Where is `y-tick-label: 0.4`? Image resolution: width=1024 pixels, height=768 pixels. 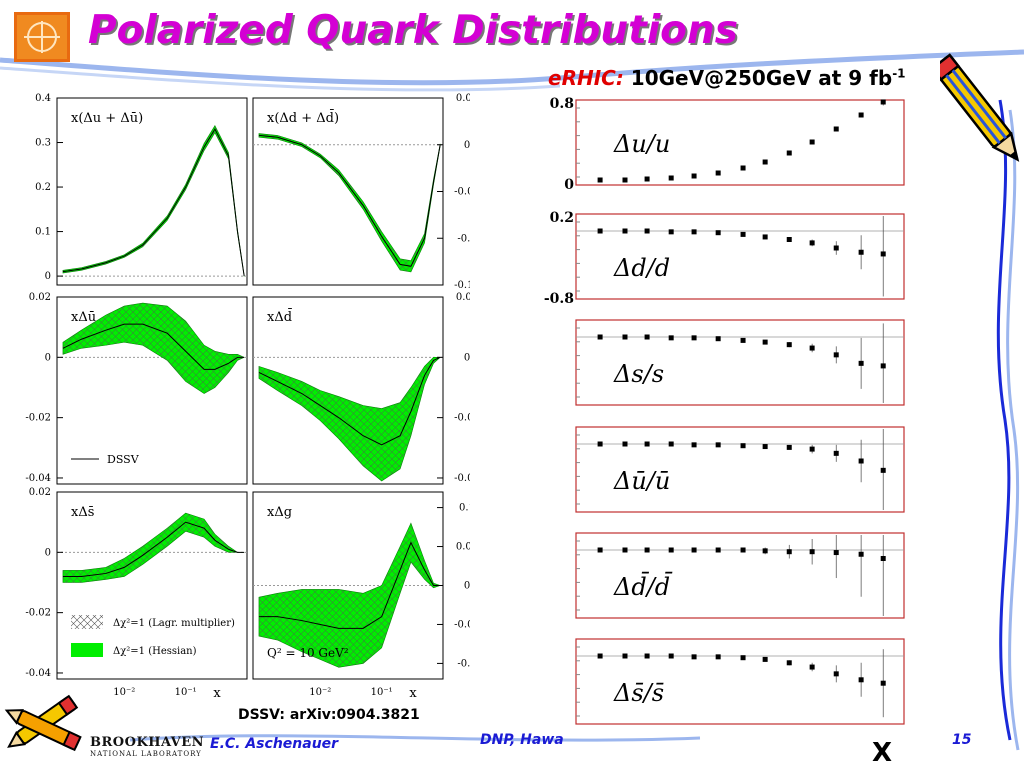
y-tick-label: 0.4 is located at coordinates (43, 98).